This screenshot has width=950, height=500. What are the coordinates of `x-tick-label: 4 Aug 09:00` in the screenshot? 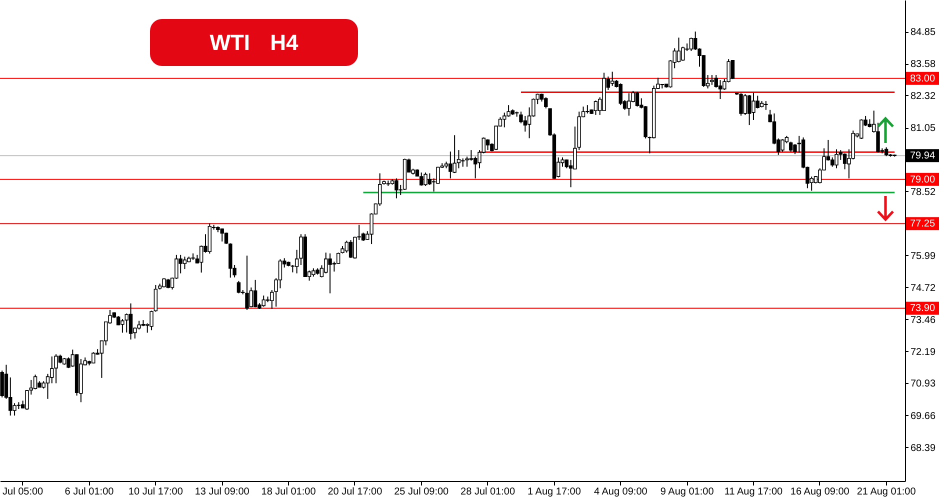 It's located at (621, 492).